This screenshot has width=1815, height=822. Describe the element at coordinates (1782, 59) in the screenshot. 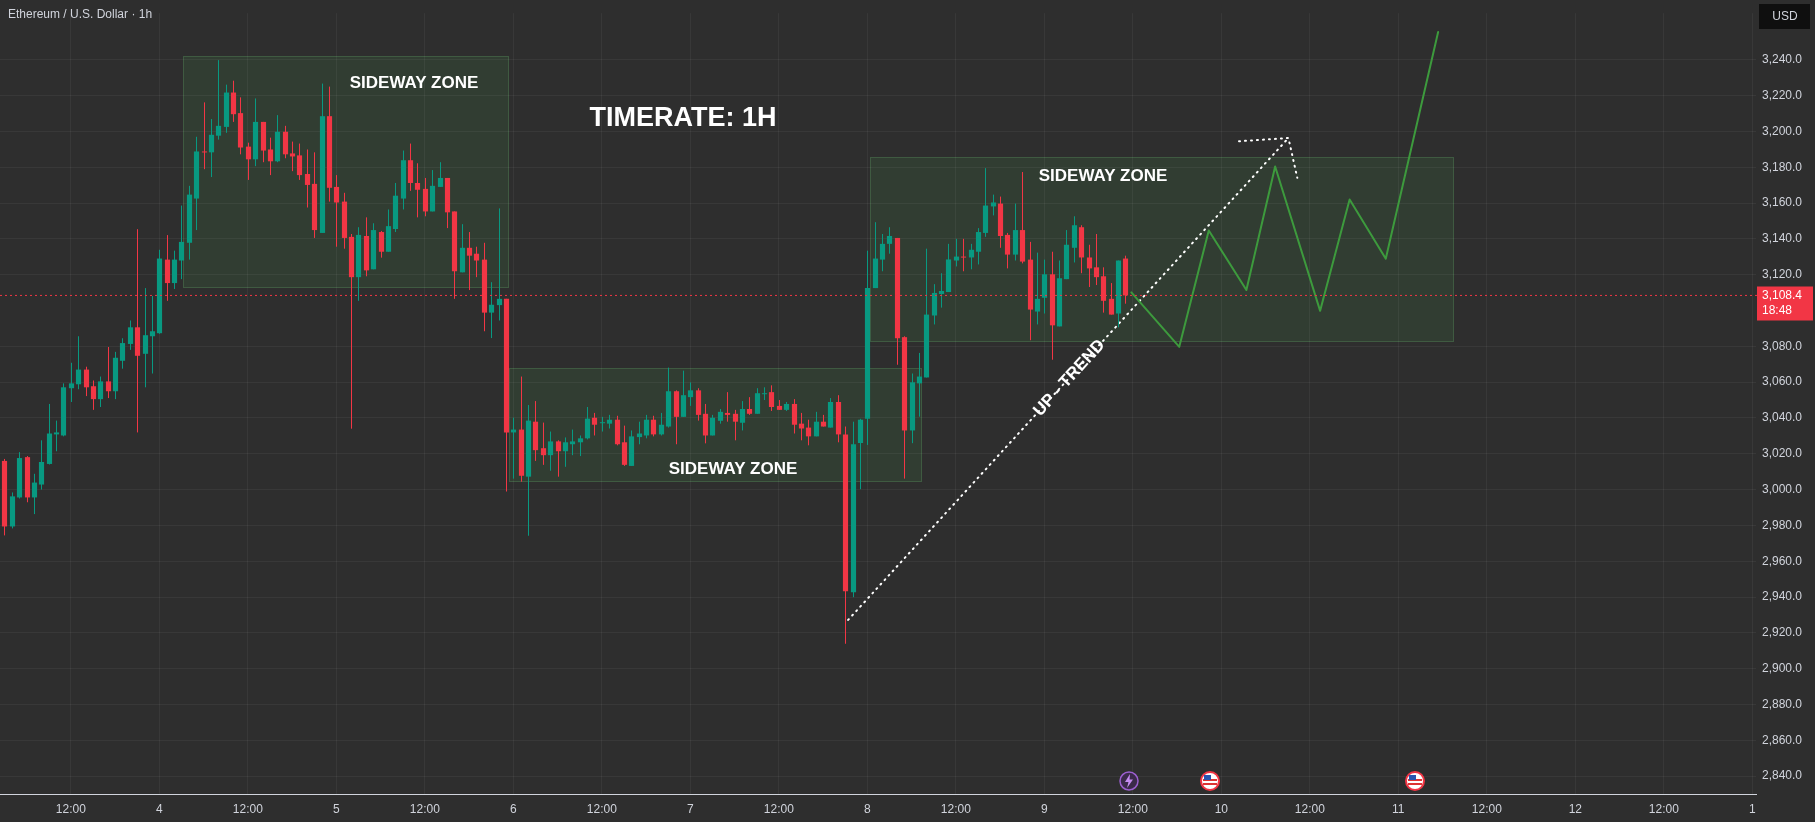

I see `y-tick-label: 3,240.0` at that location.